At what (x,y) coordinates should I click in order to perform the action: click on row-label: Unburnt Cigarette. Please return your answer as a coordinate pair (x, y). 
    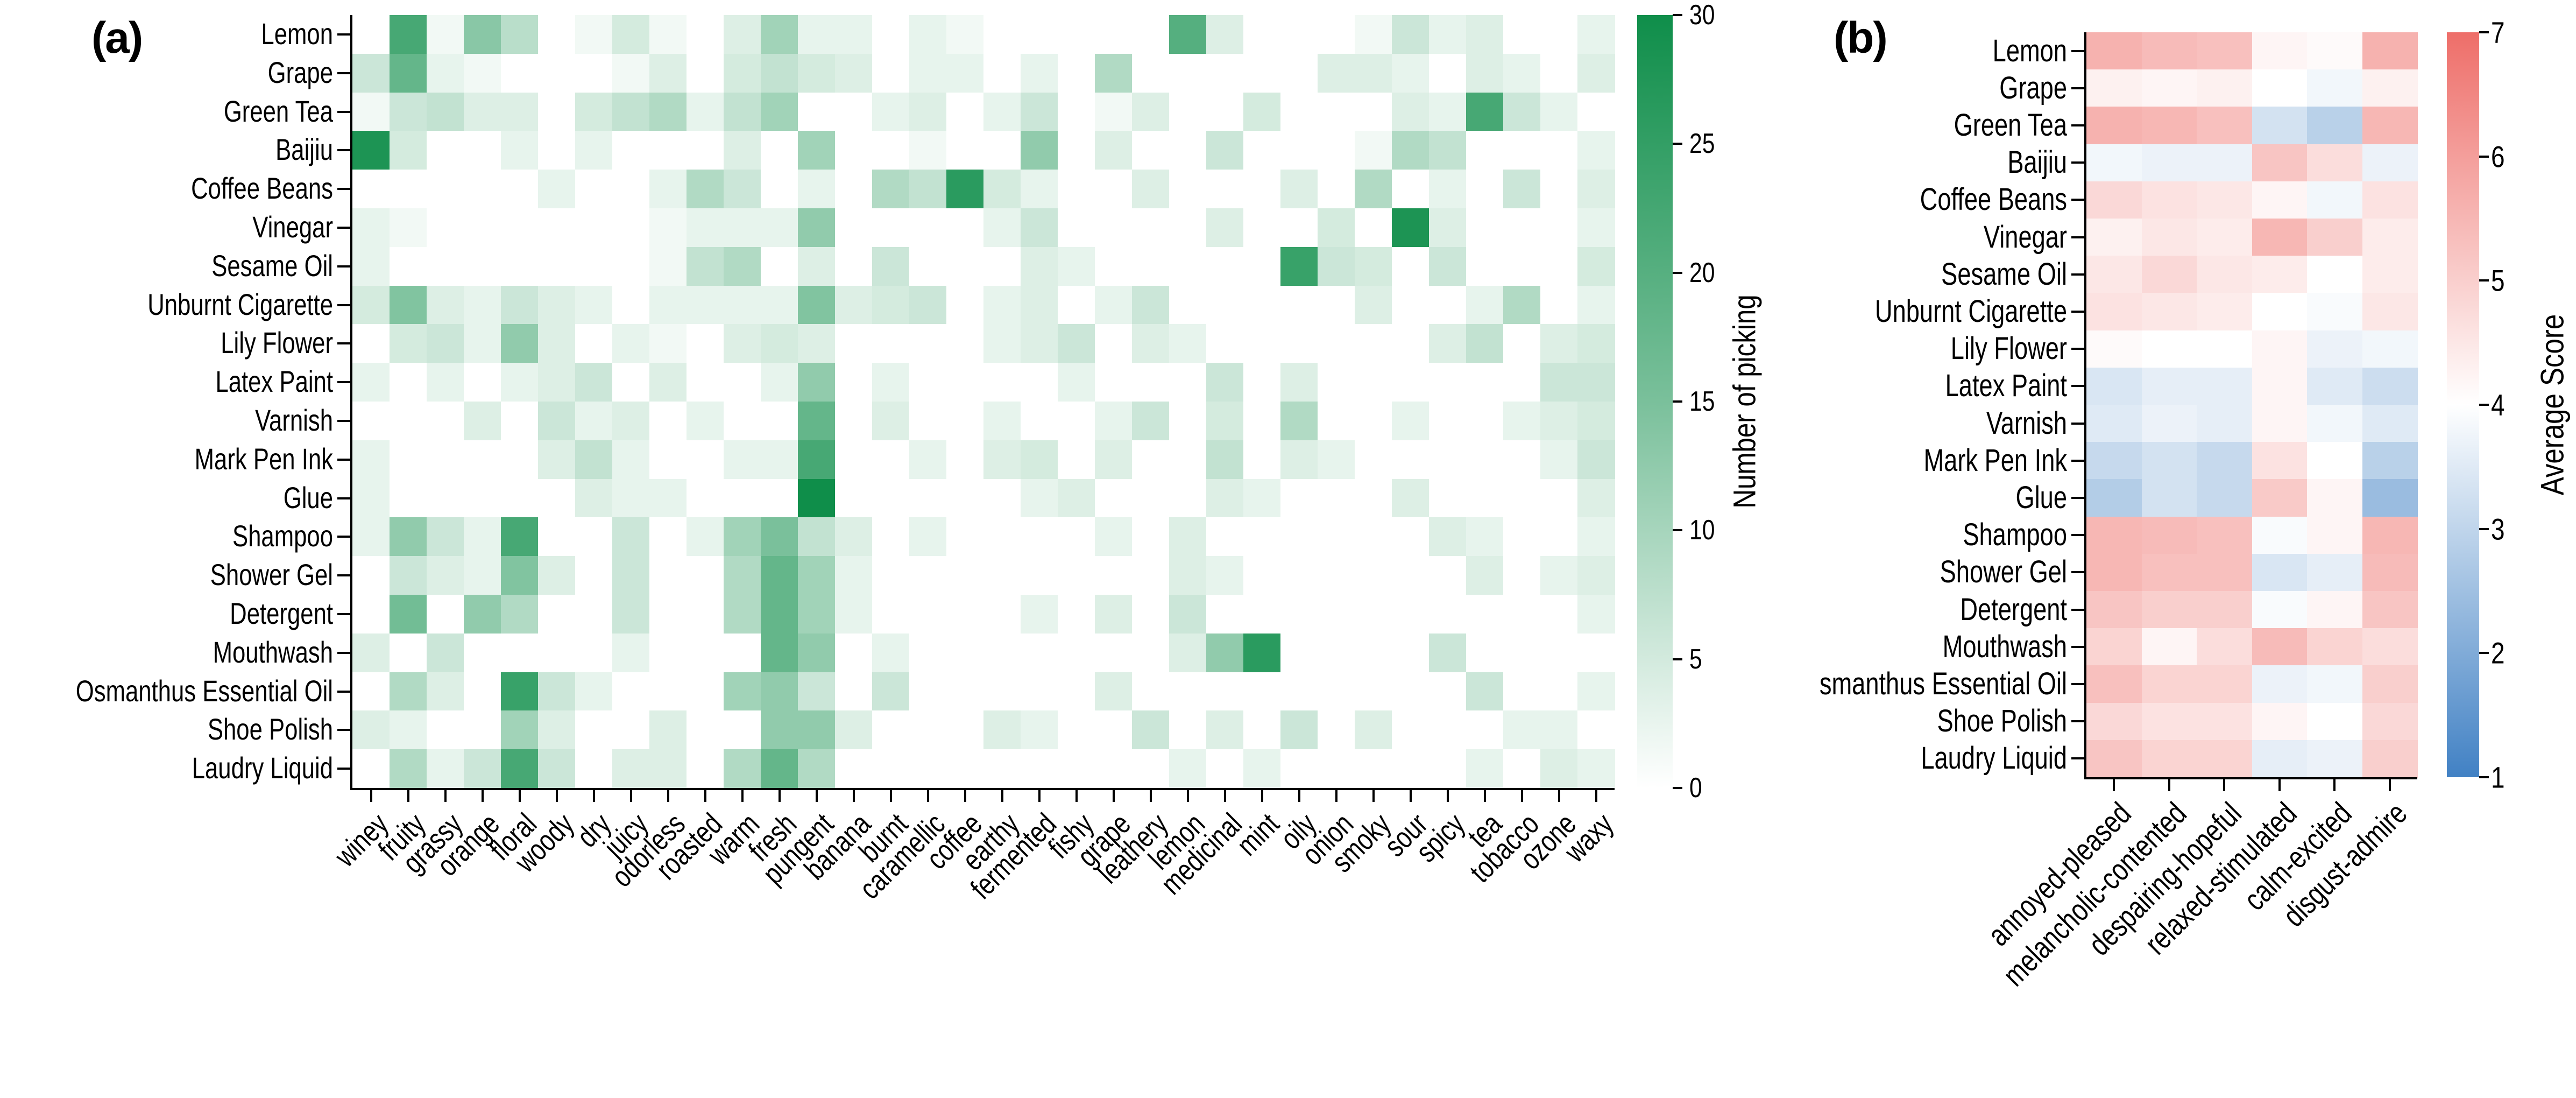
    Looking at the image, I should click on (1970, 311).